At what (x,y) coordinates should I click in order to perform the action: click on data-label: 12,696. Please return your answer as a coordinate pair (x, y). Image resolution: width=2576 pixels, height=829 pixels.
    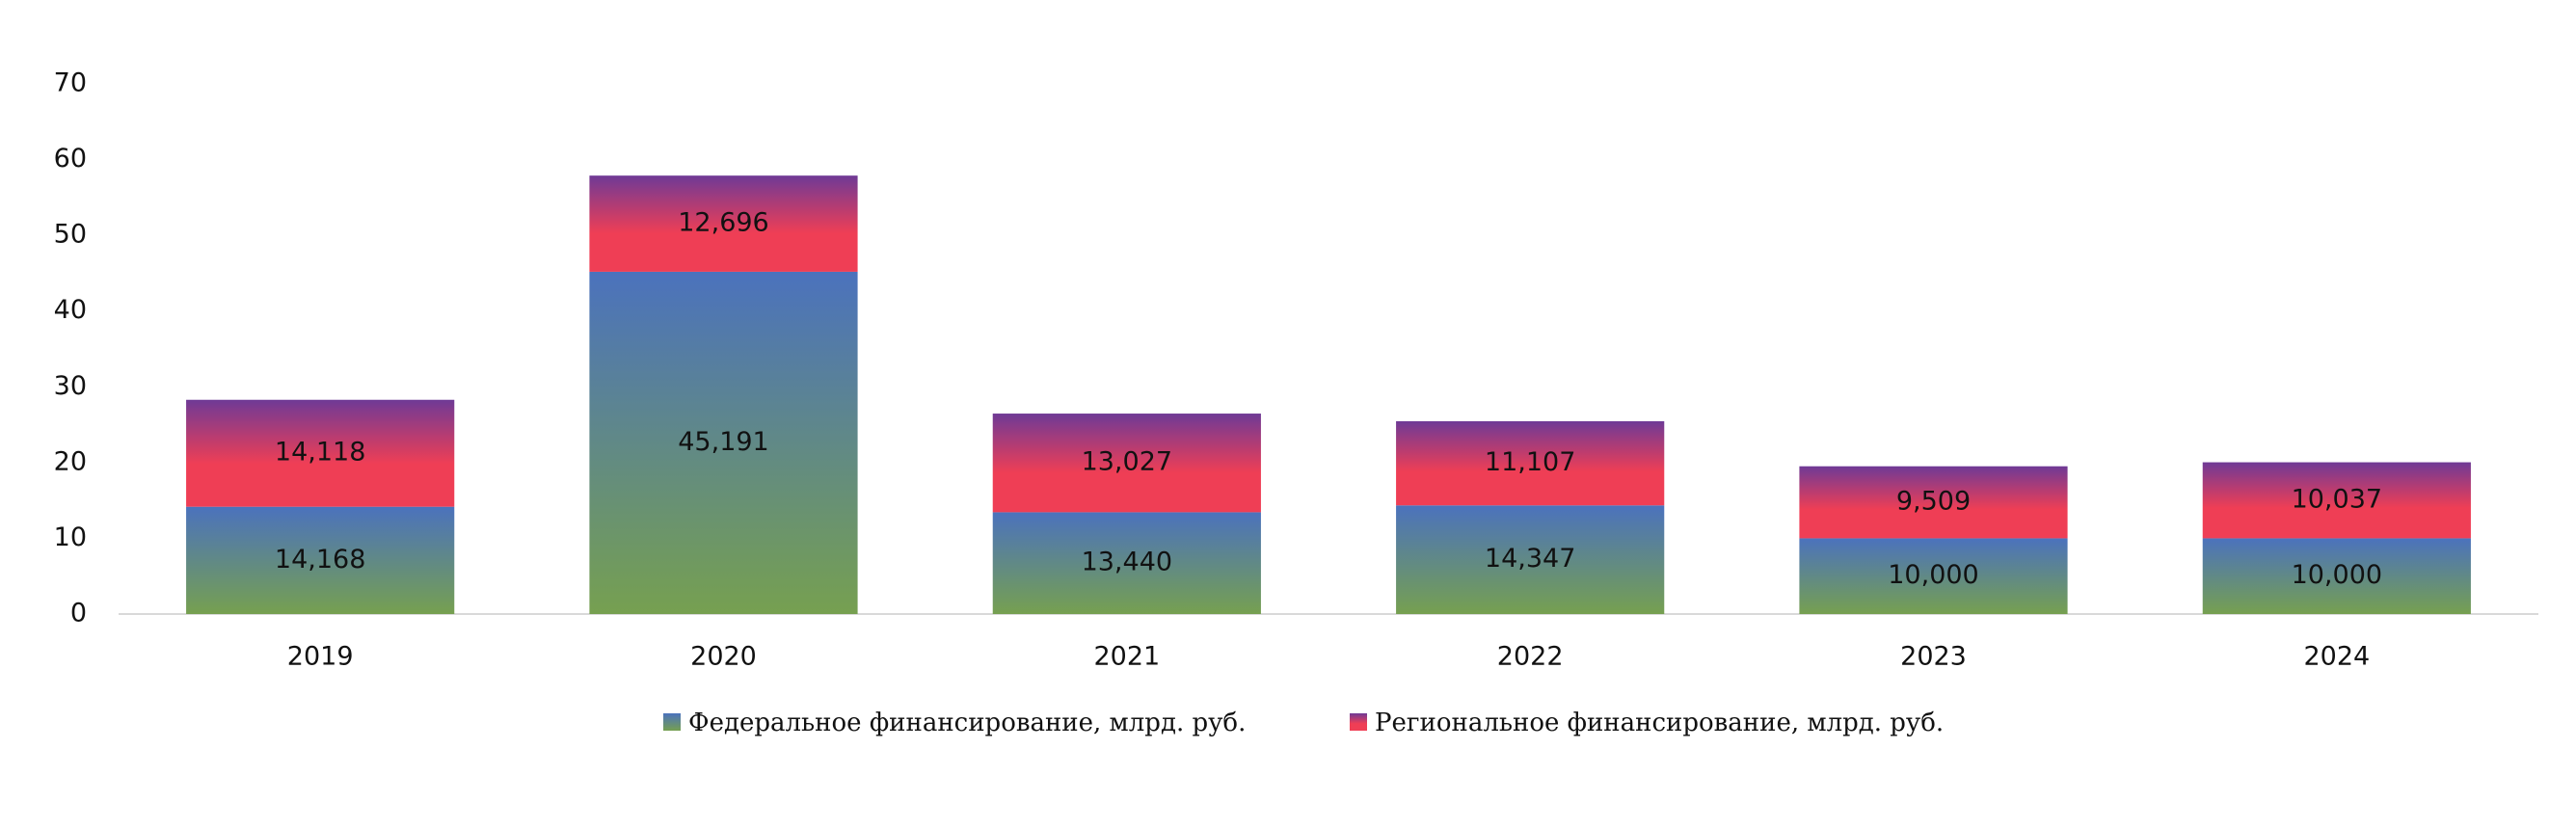
    Looking at the image, I should click on (723, 223).